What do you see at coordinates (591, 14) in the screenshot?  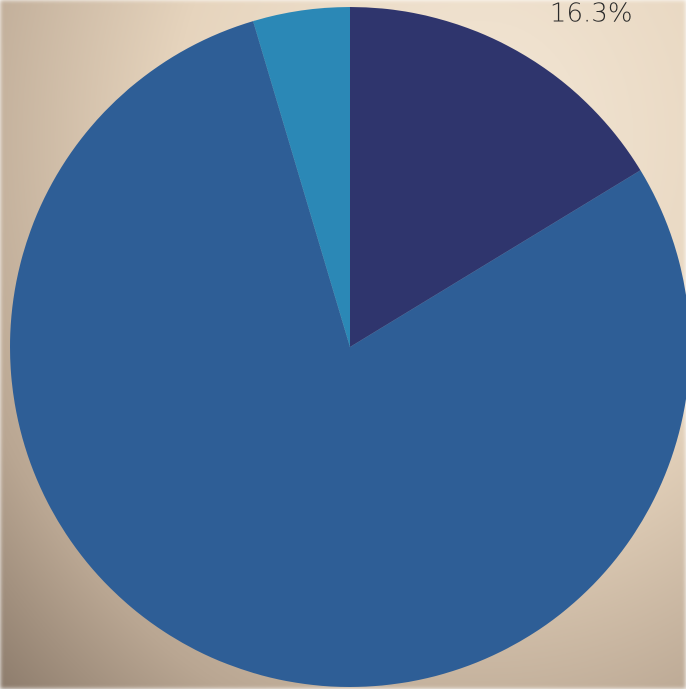 I see `slice-label: 16.3%` at bounding box center [591, 14].